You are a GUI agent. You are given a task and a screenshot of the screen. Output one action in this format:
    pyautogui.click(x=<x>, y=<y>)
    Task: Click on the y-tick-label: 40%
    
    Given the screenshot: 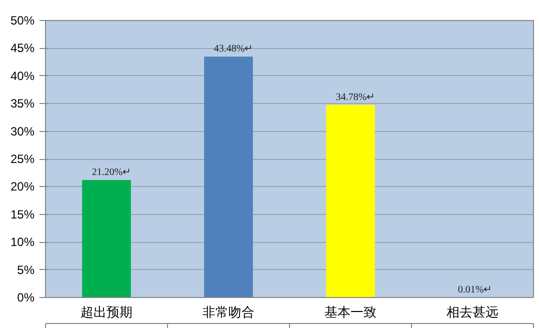 What is the action you would take?
    pyautogui.click(x=22, y=75)
    